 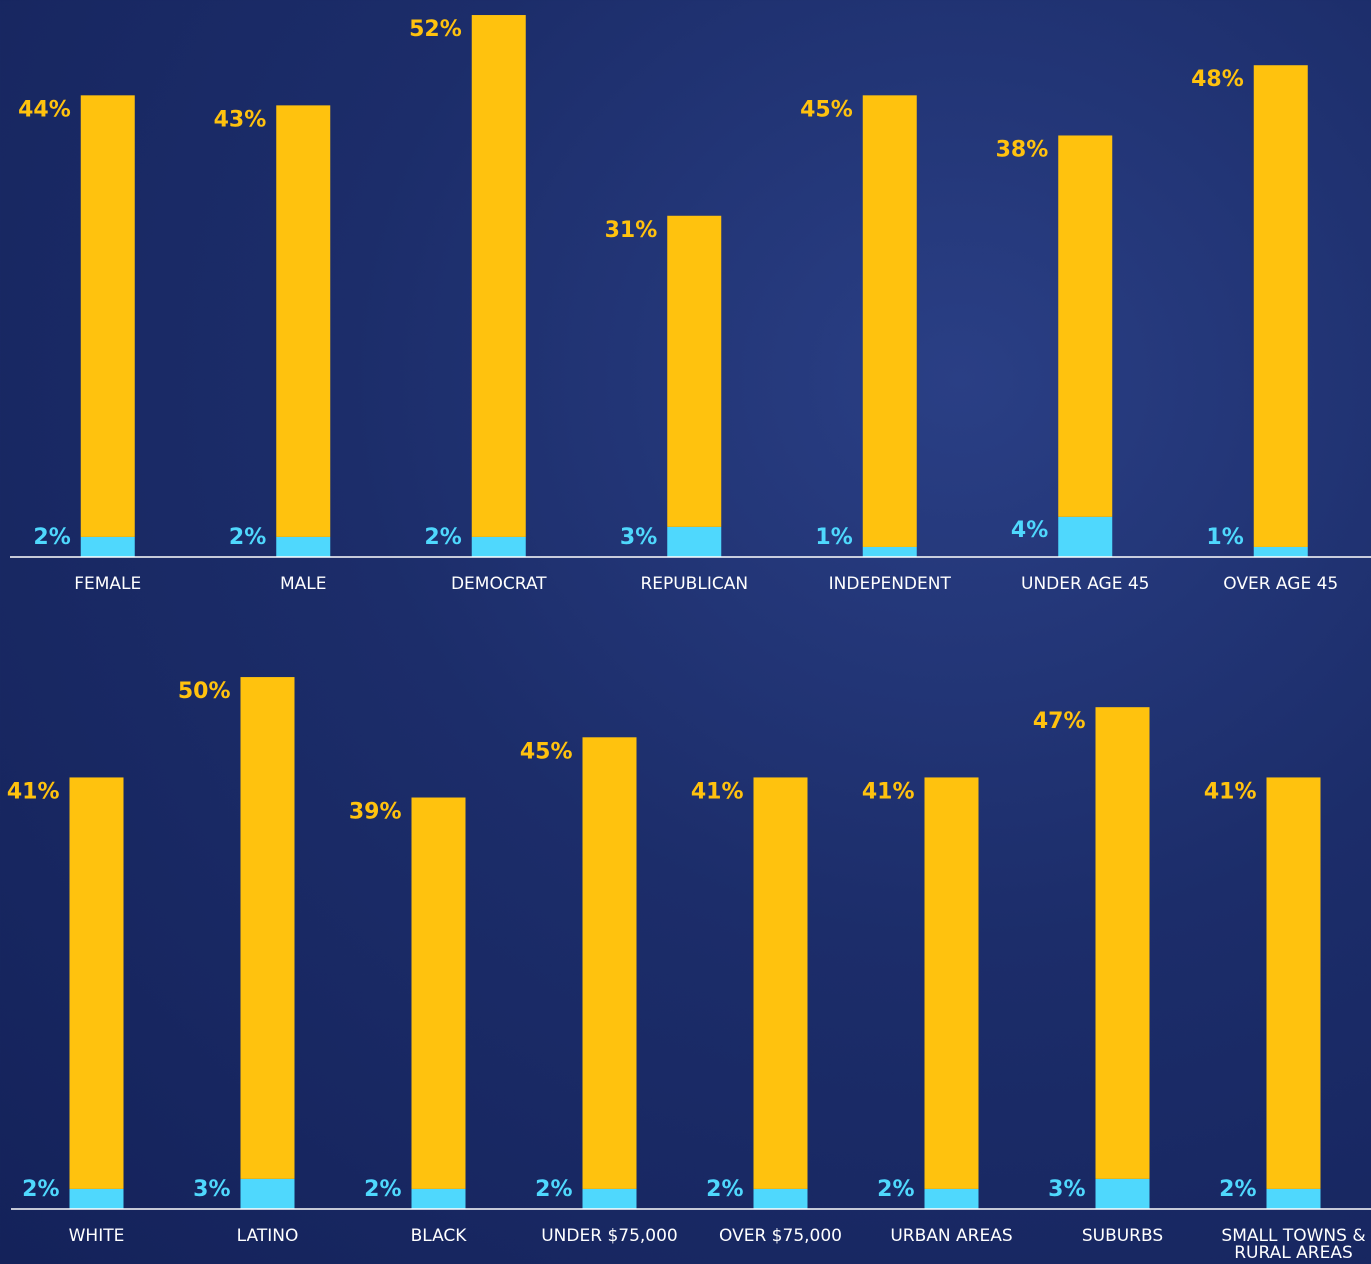 I want to click on value-label: 50%, so click(x=204, y=691).